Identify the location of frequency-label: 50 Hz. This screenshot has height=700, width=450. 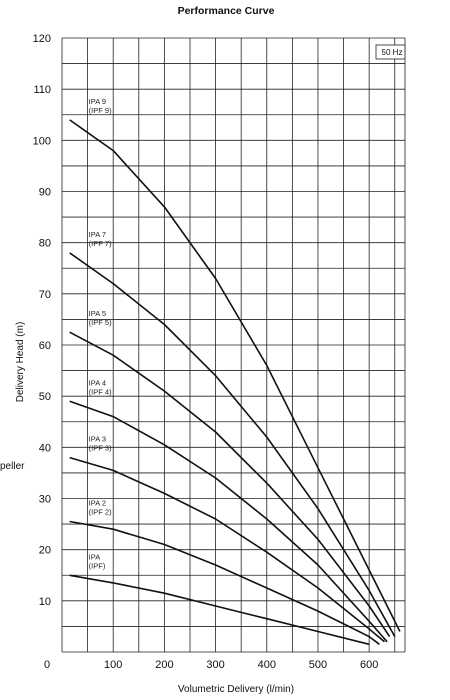
(392, 52).